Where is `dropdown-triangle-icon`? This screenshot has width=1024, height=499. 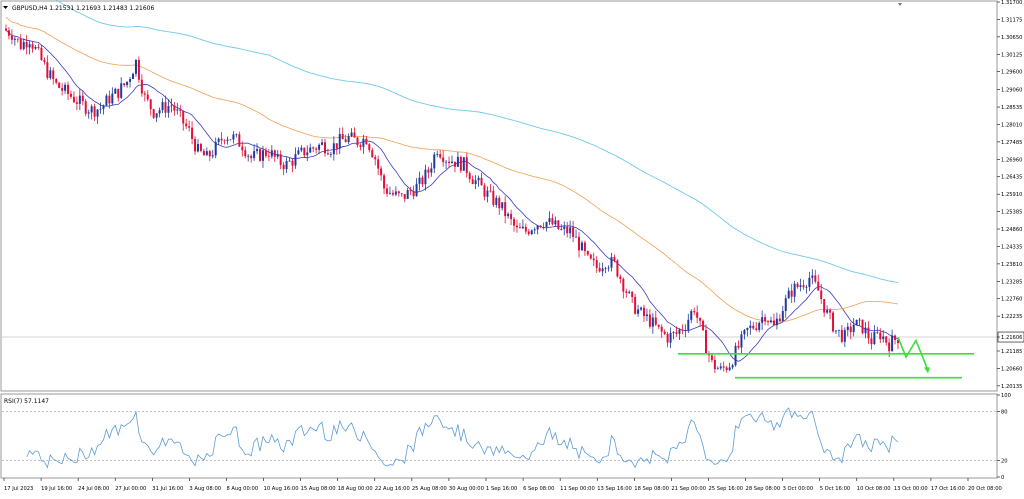 dropdown-triangle-icon is located at coordinates (5, 7).